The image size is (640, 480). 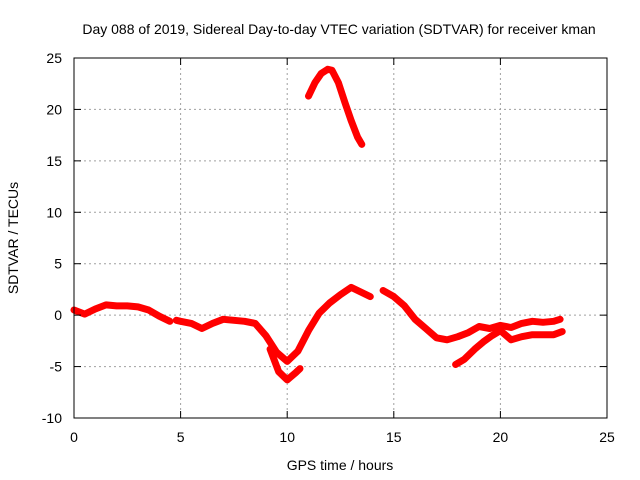 I want to click on x-tick-label: 10, so click(x=287, y=437).